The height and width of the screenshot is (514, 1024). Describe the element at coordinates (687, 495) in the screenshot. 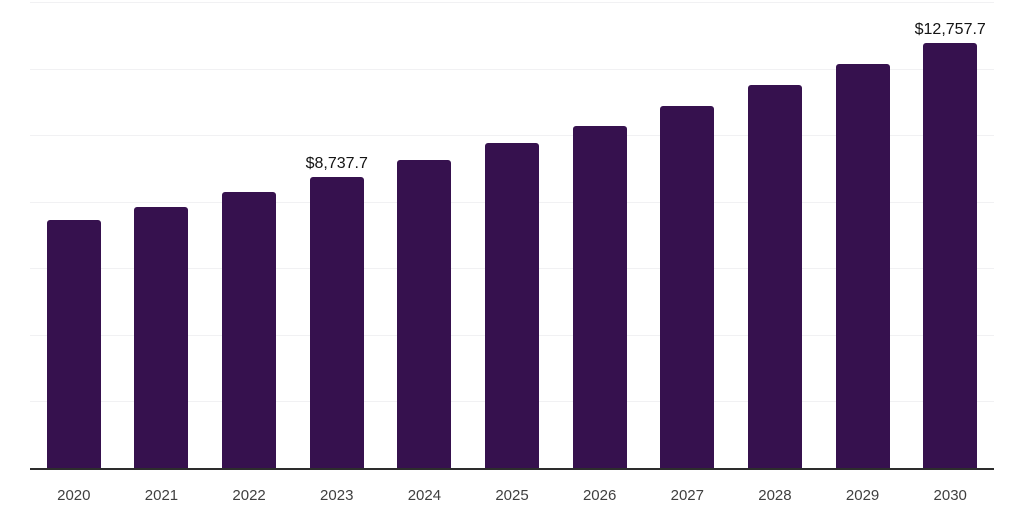

I see `x-tick-2027: 2027` at that location.